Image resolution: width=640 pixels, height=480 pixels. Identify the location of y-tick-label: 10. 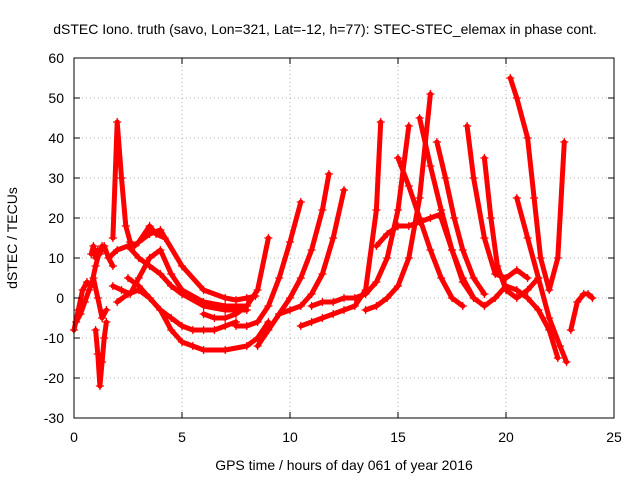
(56, 258).